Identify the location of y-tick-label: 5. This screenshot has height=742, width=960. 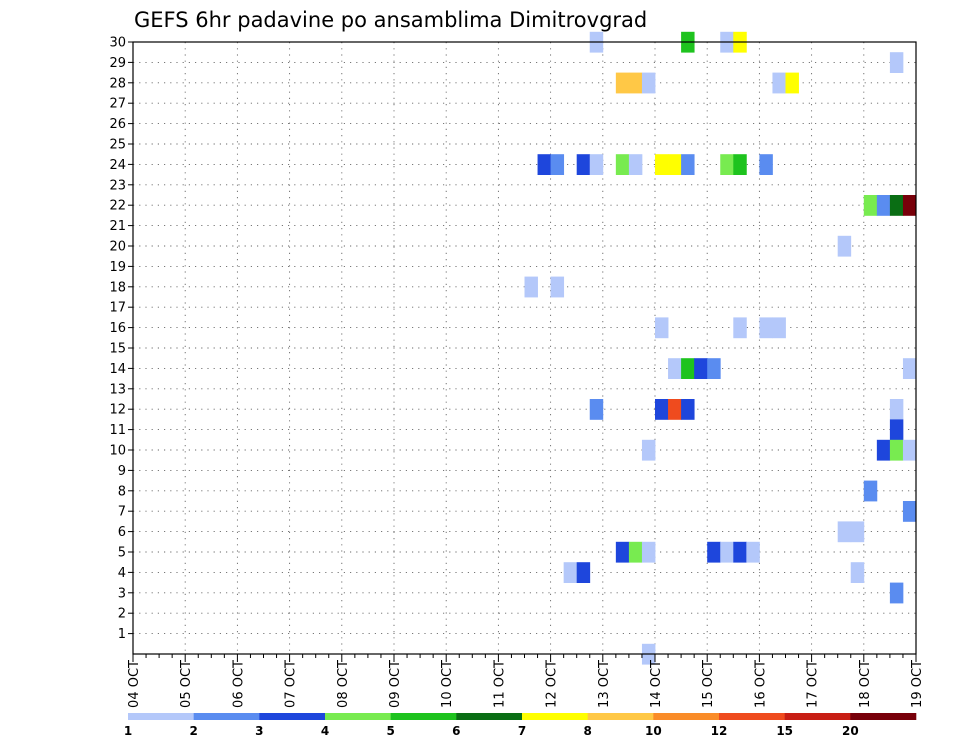
(122, 553).